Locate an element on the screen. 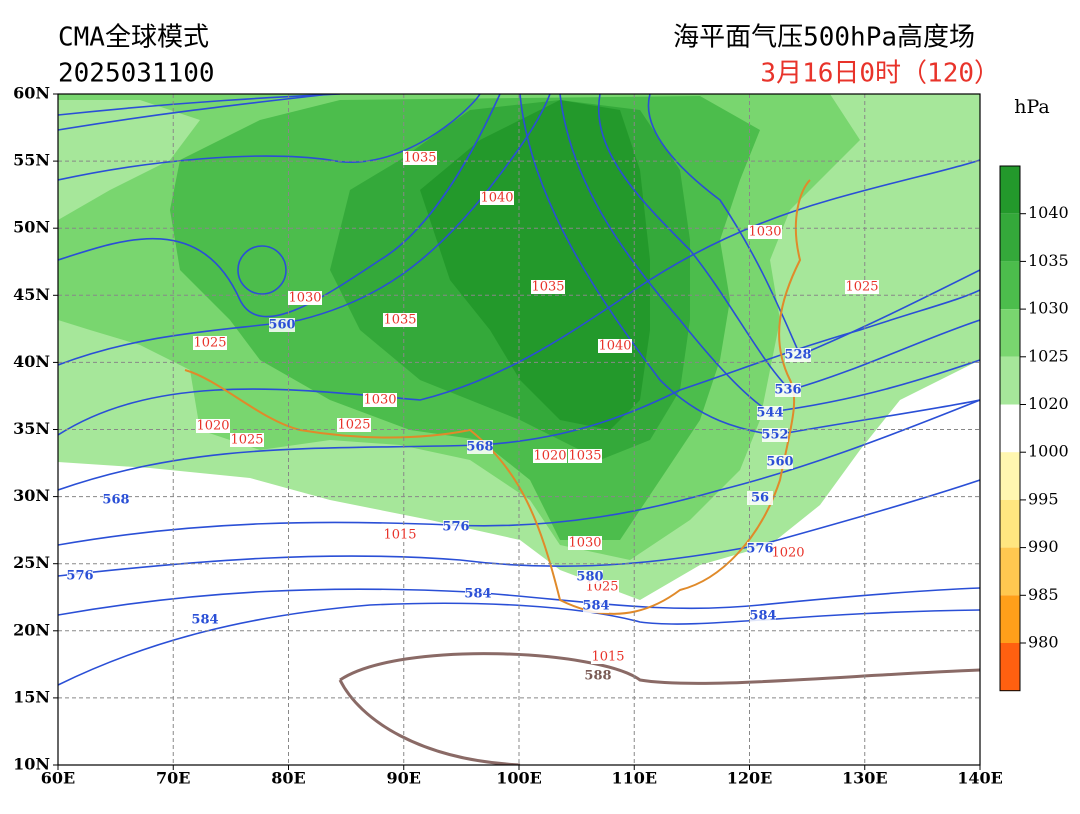 The width and height of the screenshot is (1080, 814). pressure-label: 1040 is located at coordinates (496, 198).